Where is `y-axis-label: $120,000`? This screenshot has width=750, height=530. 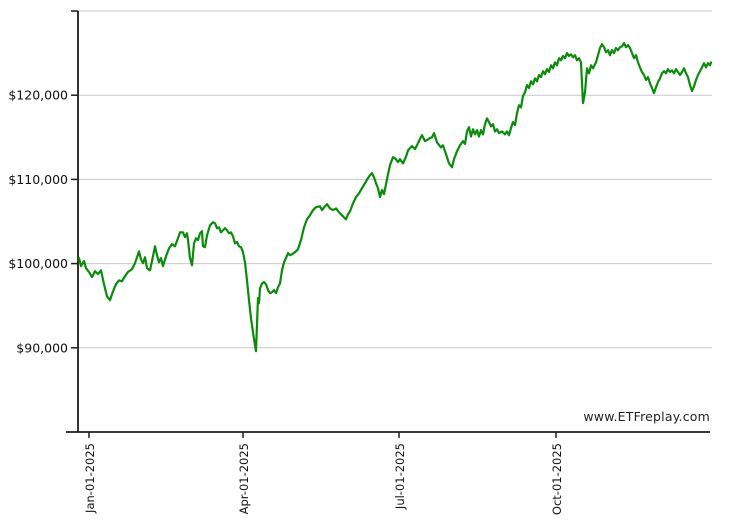
y-axis-label: $120,000 is located at coordinates (38, 95).